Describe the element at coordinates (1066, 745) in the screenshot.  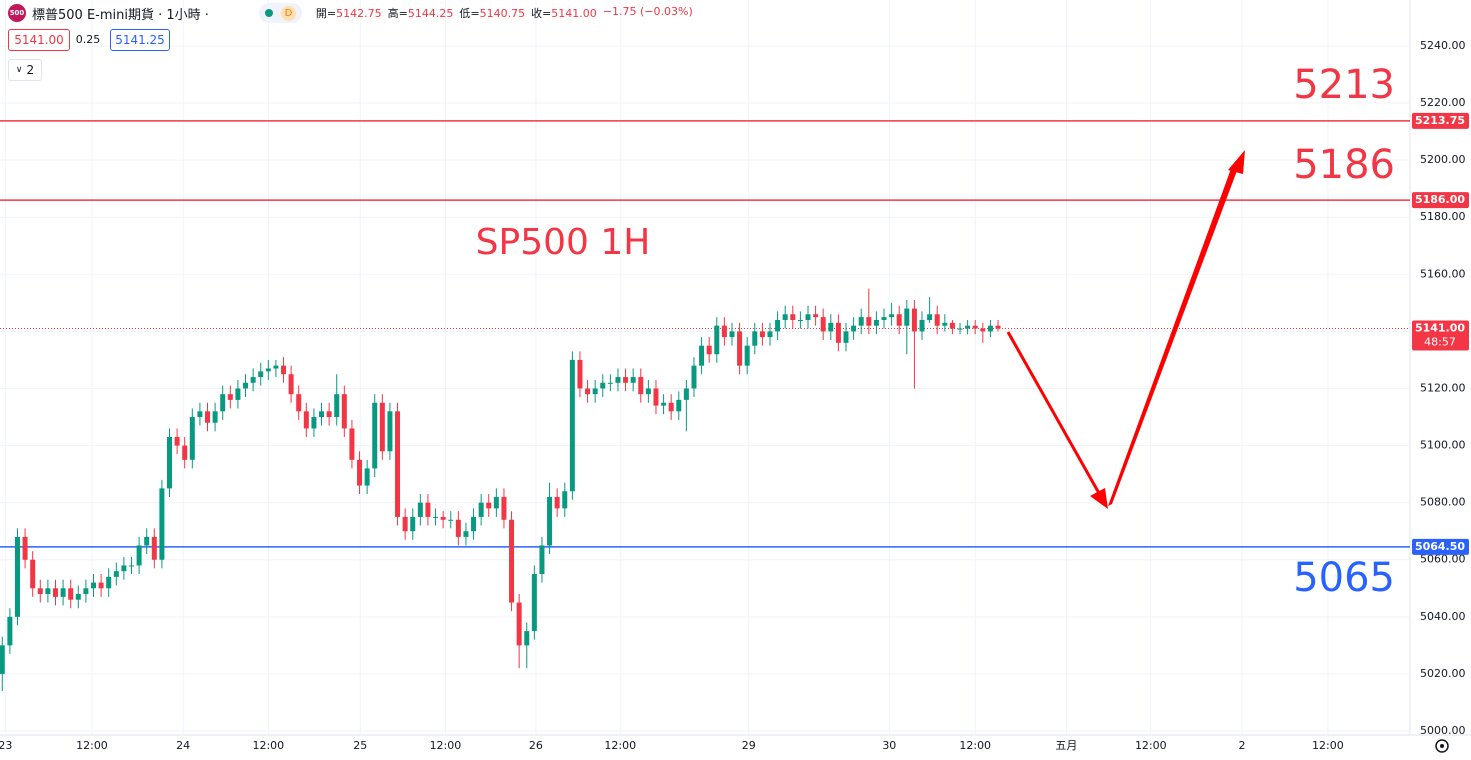
I see `x-tick-label: 五月` at that location.